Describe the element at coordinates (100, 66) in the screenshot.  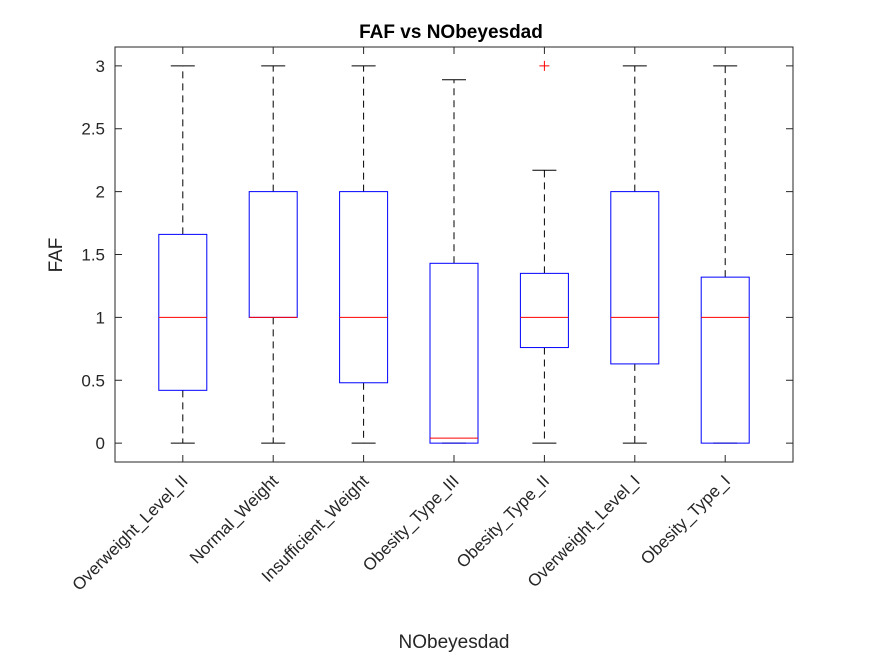
I see `y-tick-label: 3` at that location.